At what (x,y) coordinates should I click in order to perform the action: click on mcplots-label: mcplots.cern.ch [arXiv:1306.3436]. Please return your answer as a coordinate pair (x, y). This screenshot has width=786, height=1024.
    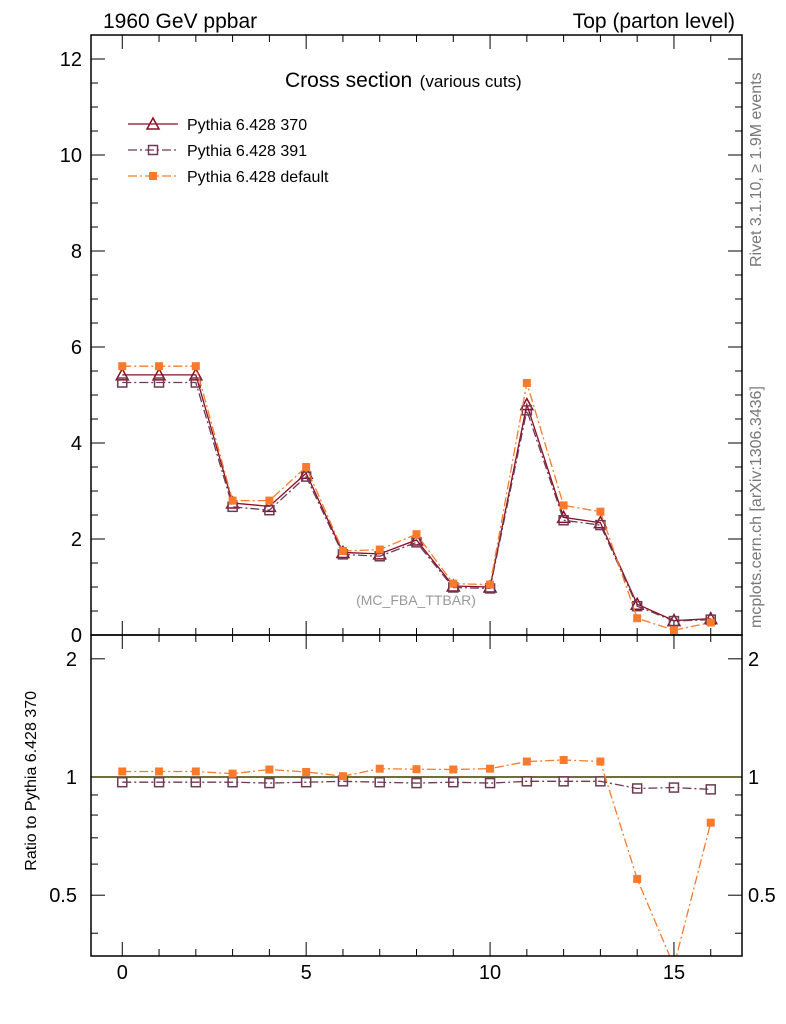
    Looking at the image, I should click on (756, 507).